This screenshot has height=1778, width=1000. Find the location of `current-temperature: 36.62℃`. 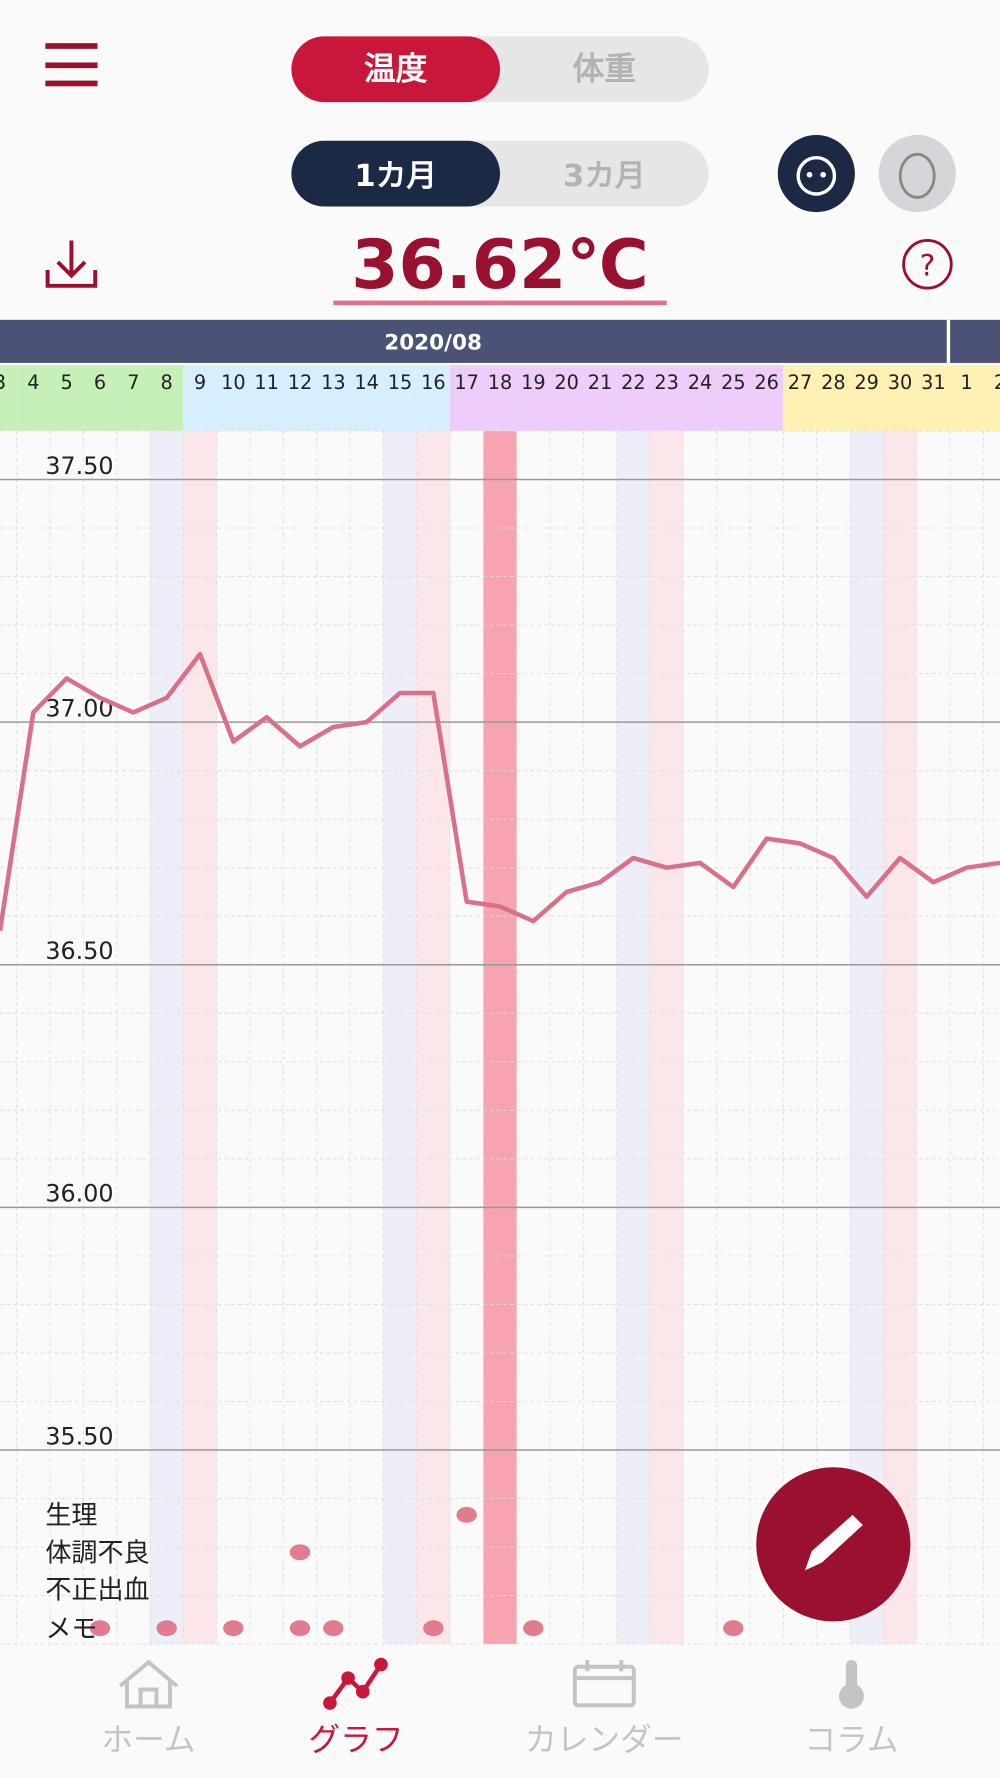

current-temperature: 36.62℃ is located at coordinates (500, 265).